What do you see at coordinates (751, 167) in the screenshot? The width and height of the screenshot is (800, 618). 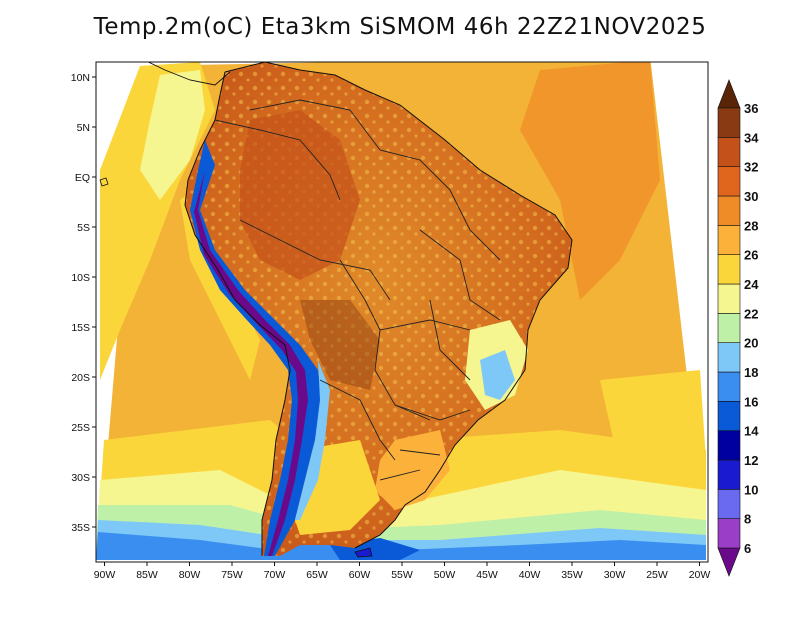 I see `colorbar-tick-label: 32` at bounding box center [751, 167].